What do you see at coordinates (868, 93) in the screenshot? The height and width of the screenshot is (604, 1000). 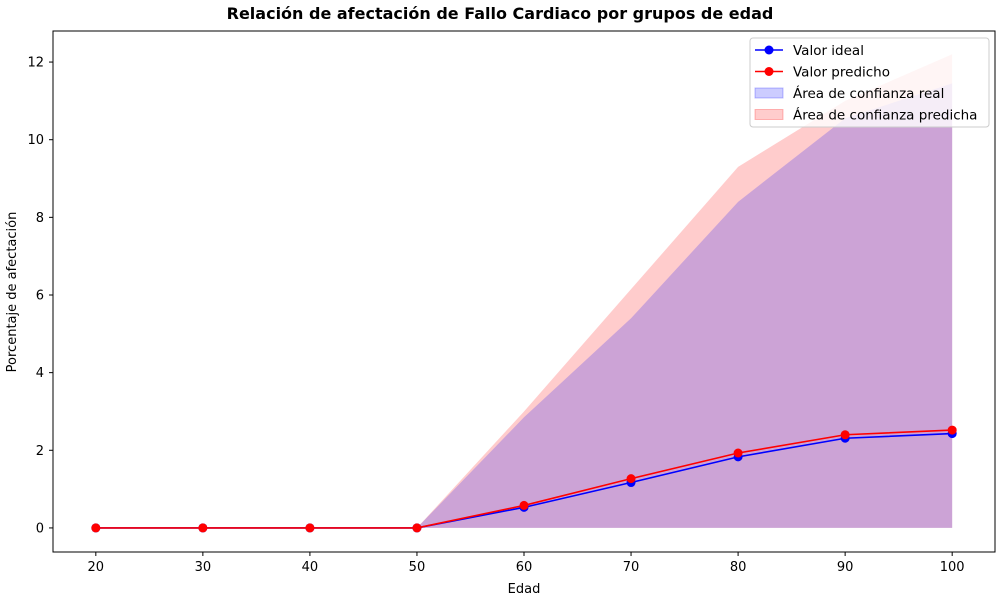 I see `legend-label-2: Área de confianza real` at bounding box center [868, 93].